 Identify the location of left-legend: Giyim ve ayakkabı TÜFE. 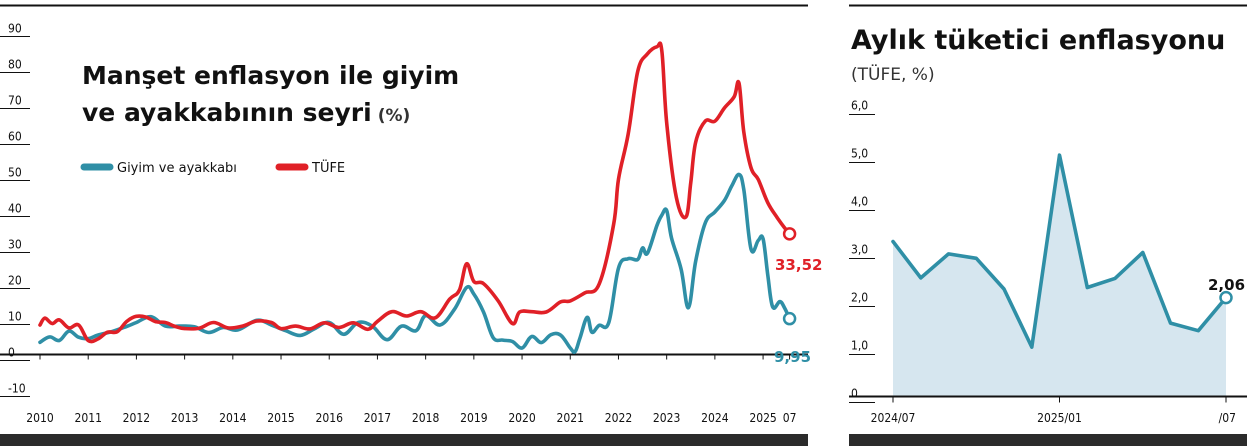
(212, 167).